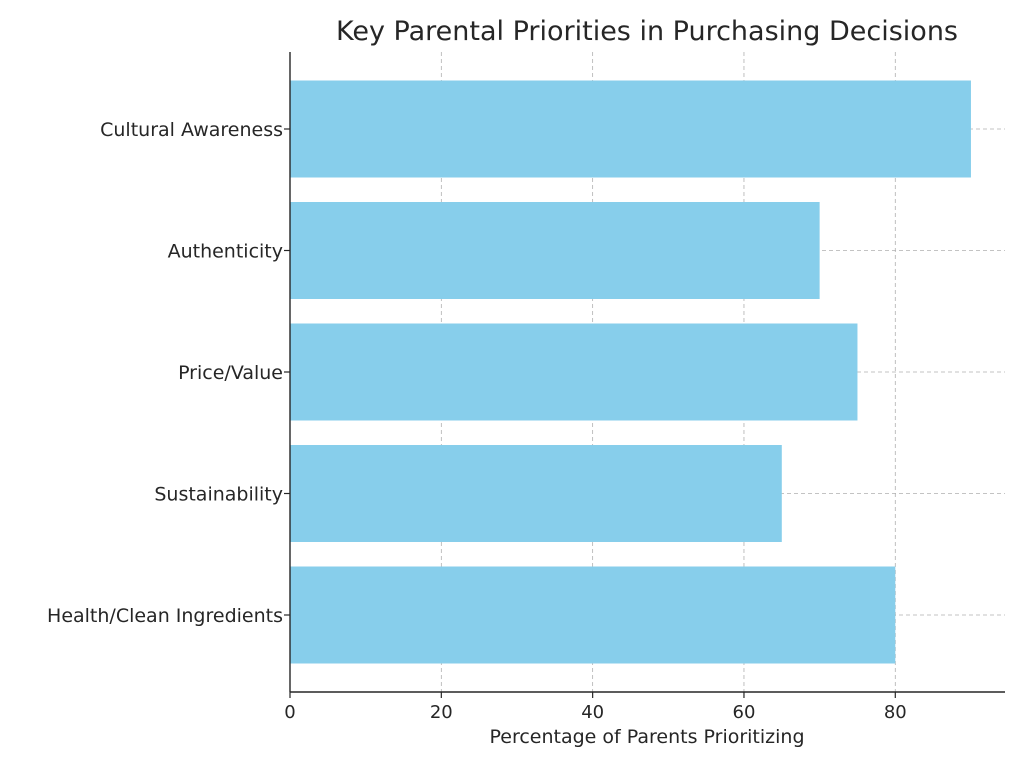 The image size is (1024, 772). What do you see at coordinates (744, 712) in the screenshot?
I see `x-tick-label: 60` at bounding box center [744, 712].